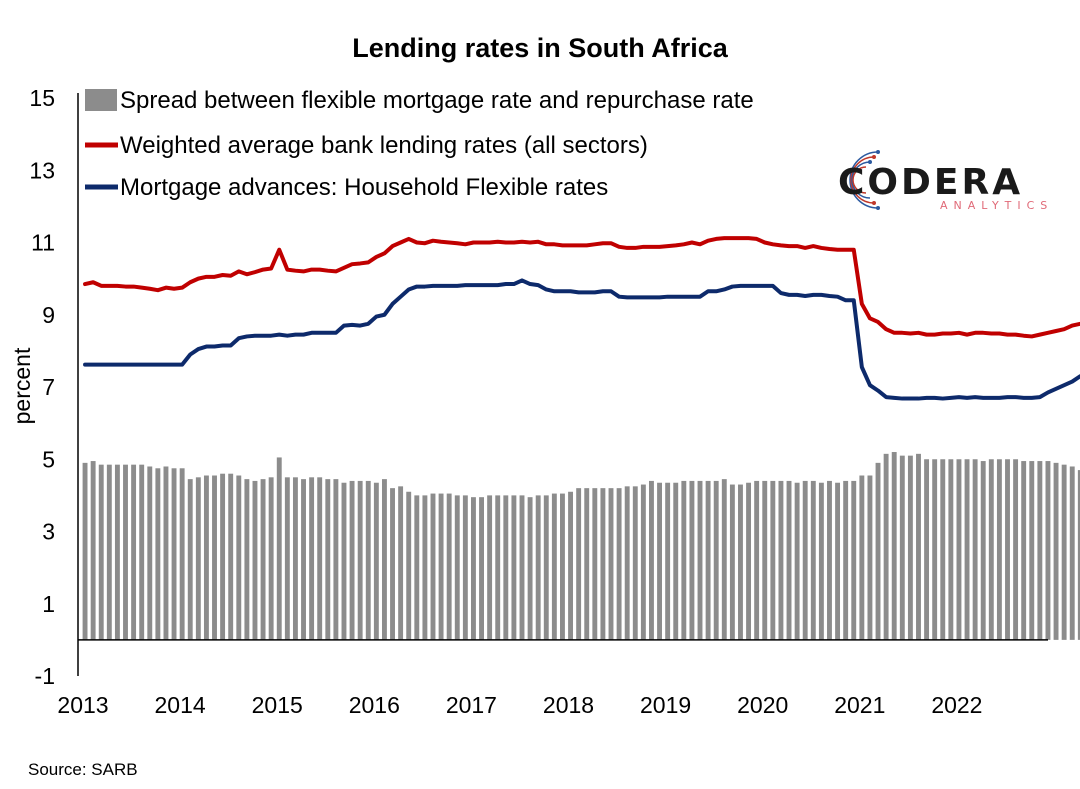  I want to click on x-tick-label: 2013, so click(82, 705).